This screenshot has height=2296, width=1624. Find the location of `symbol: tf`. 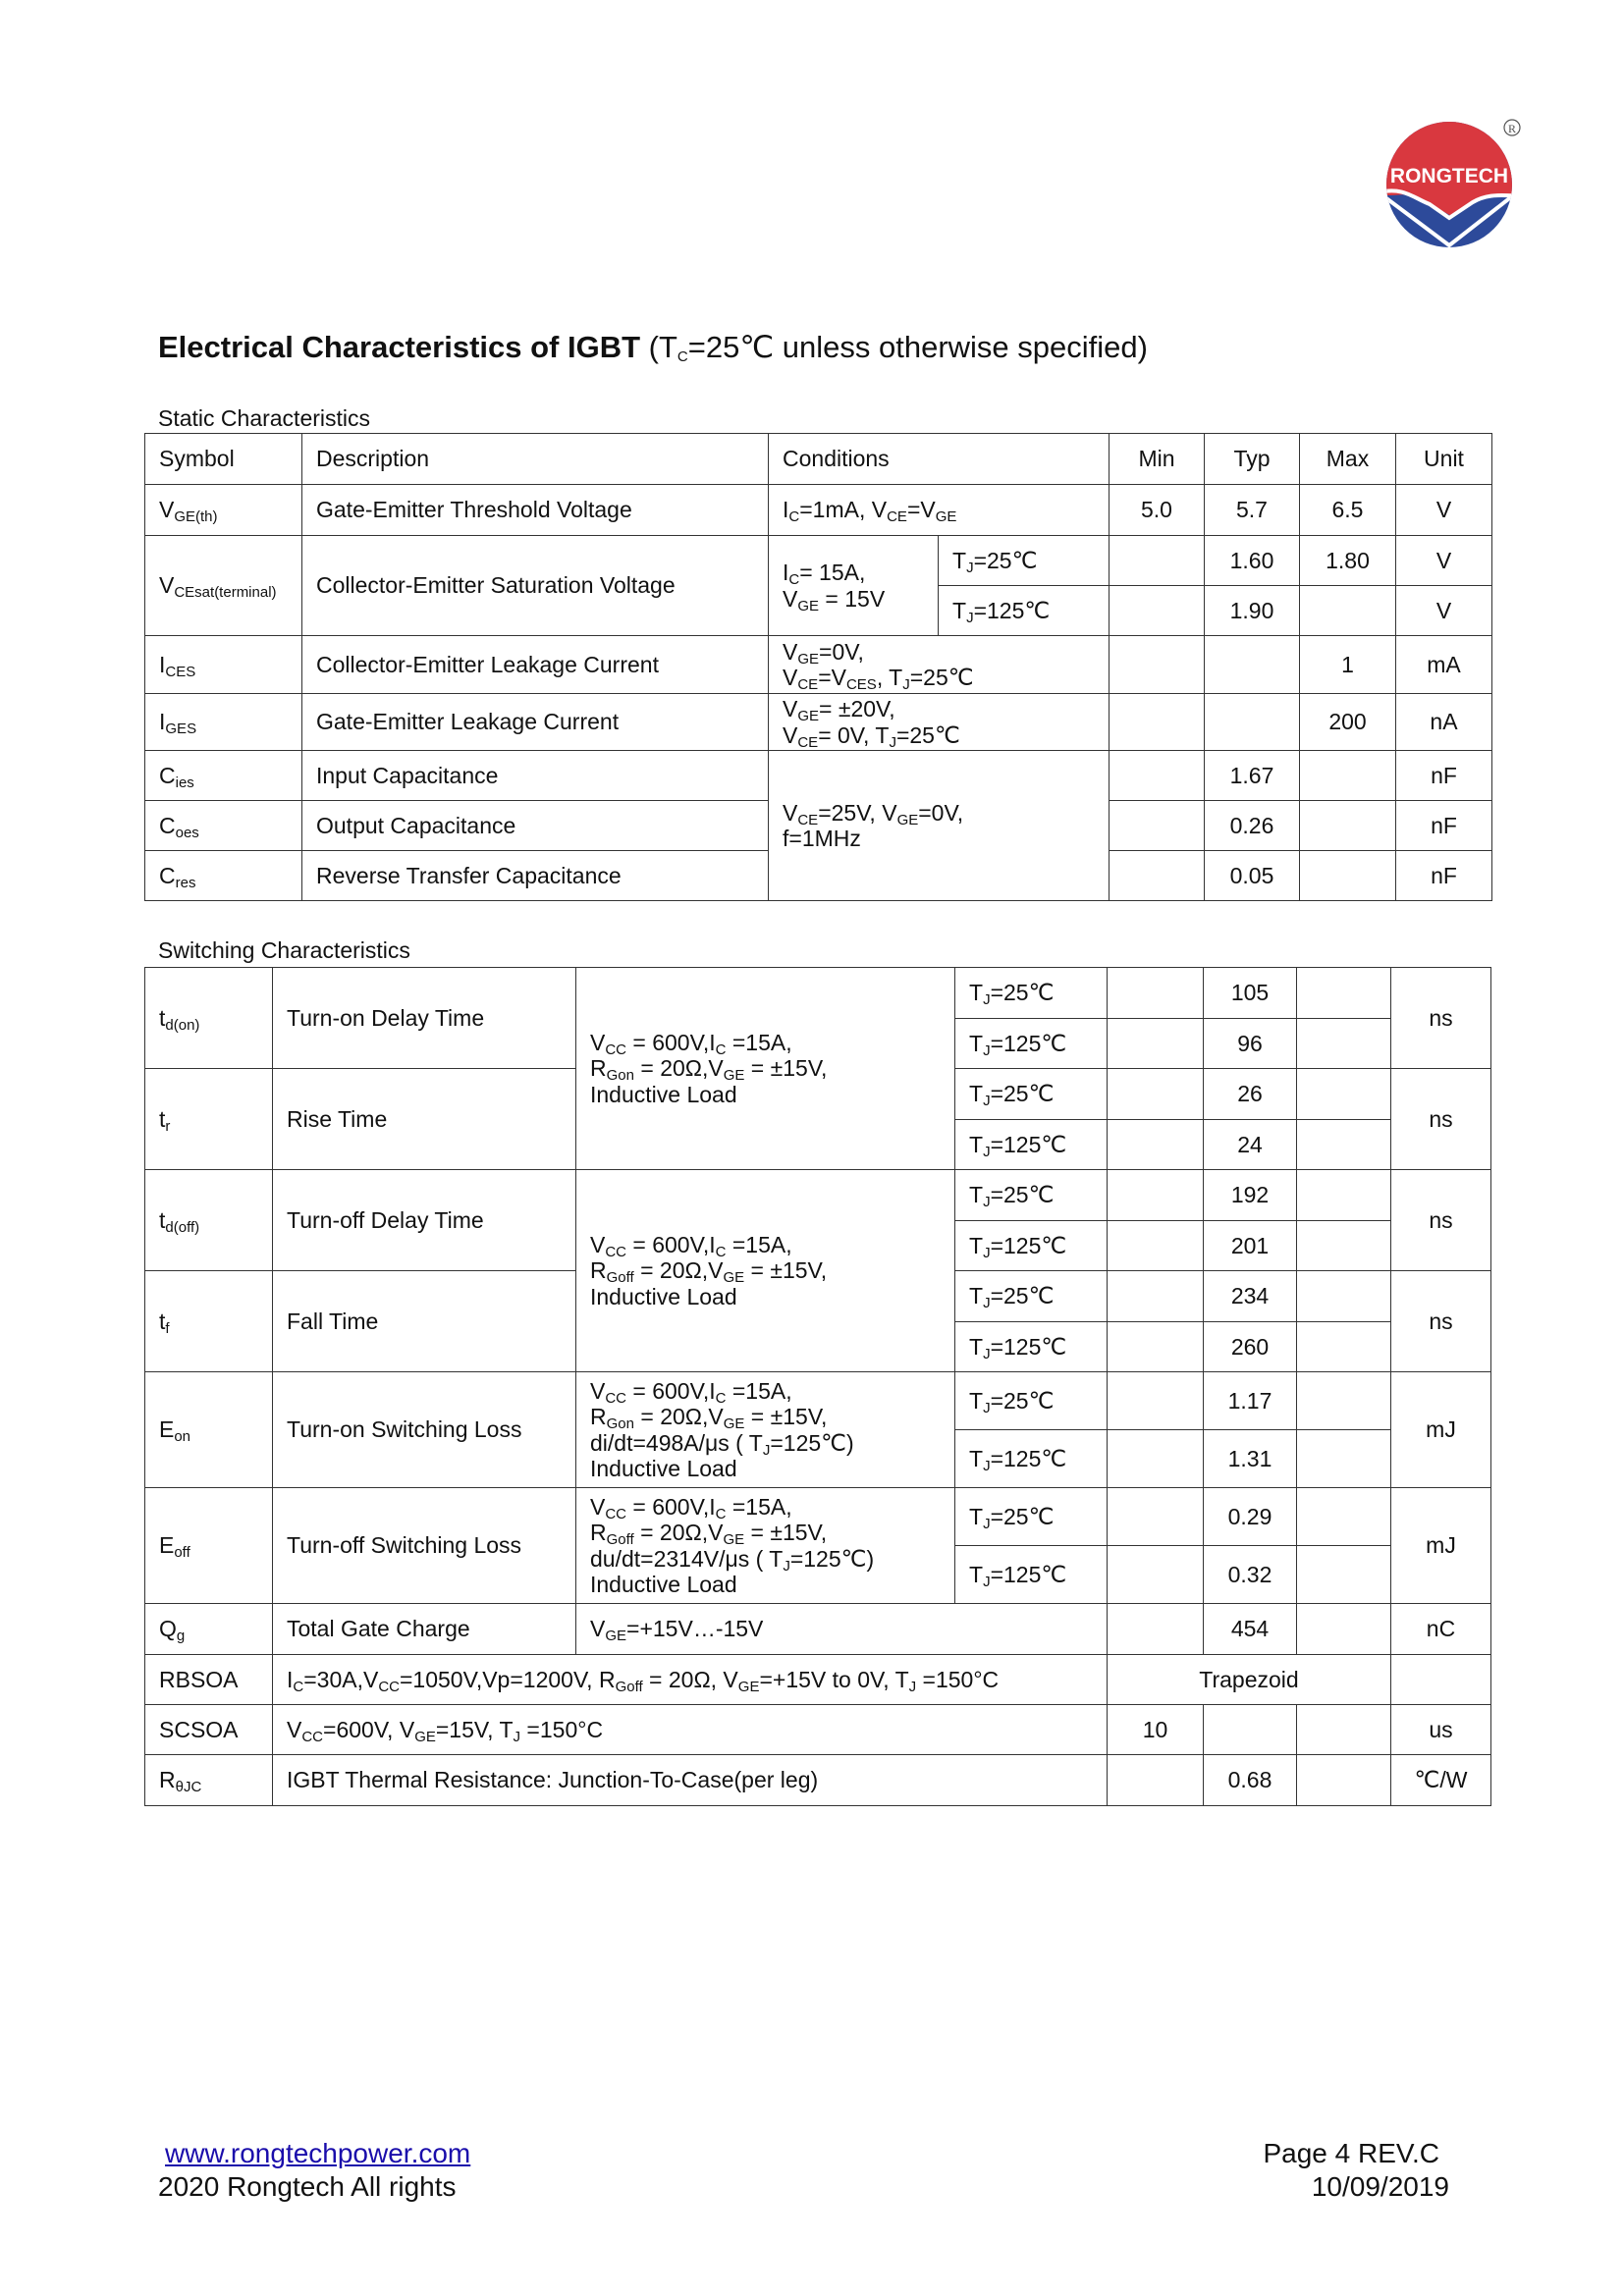

symbol: tf is located at coordinates (208, 1321).